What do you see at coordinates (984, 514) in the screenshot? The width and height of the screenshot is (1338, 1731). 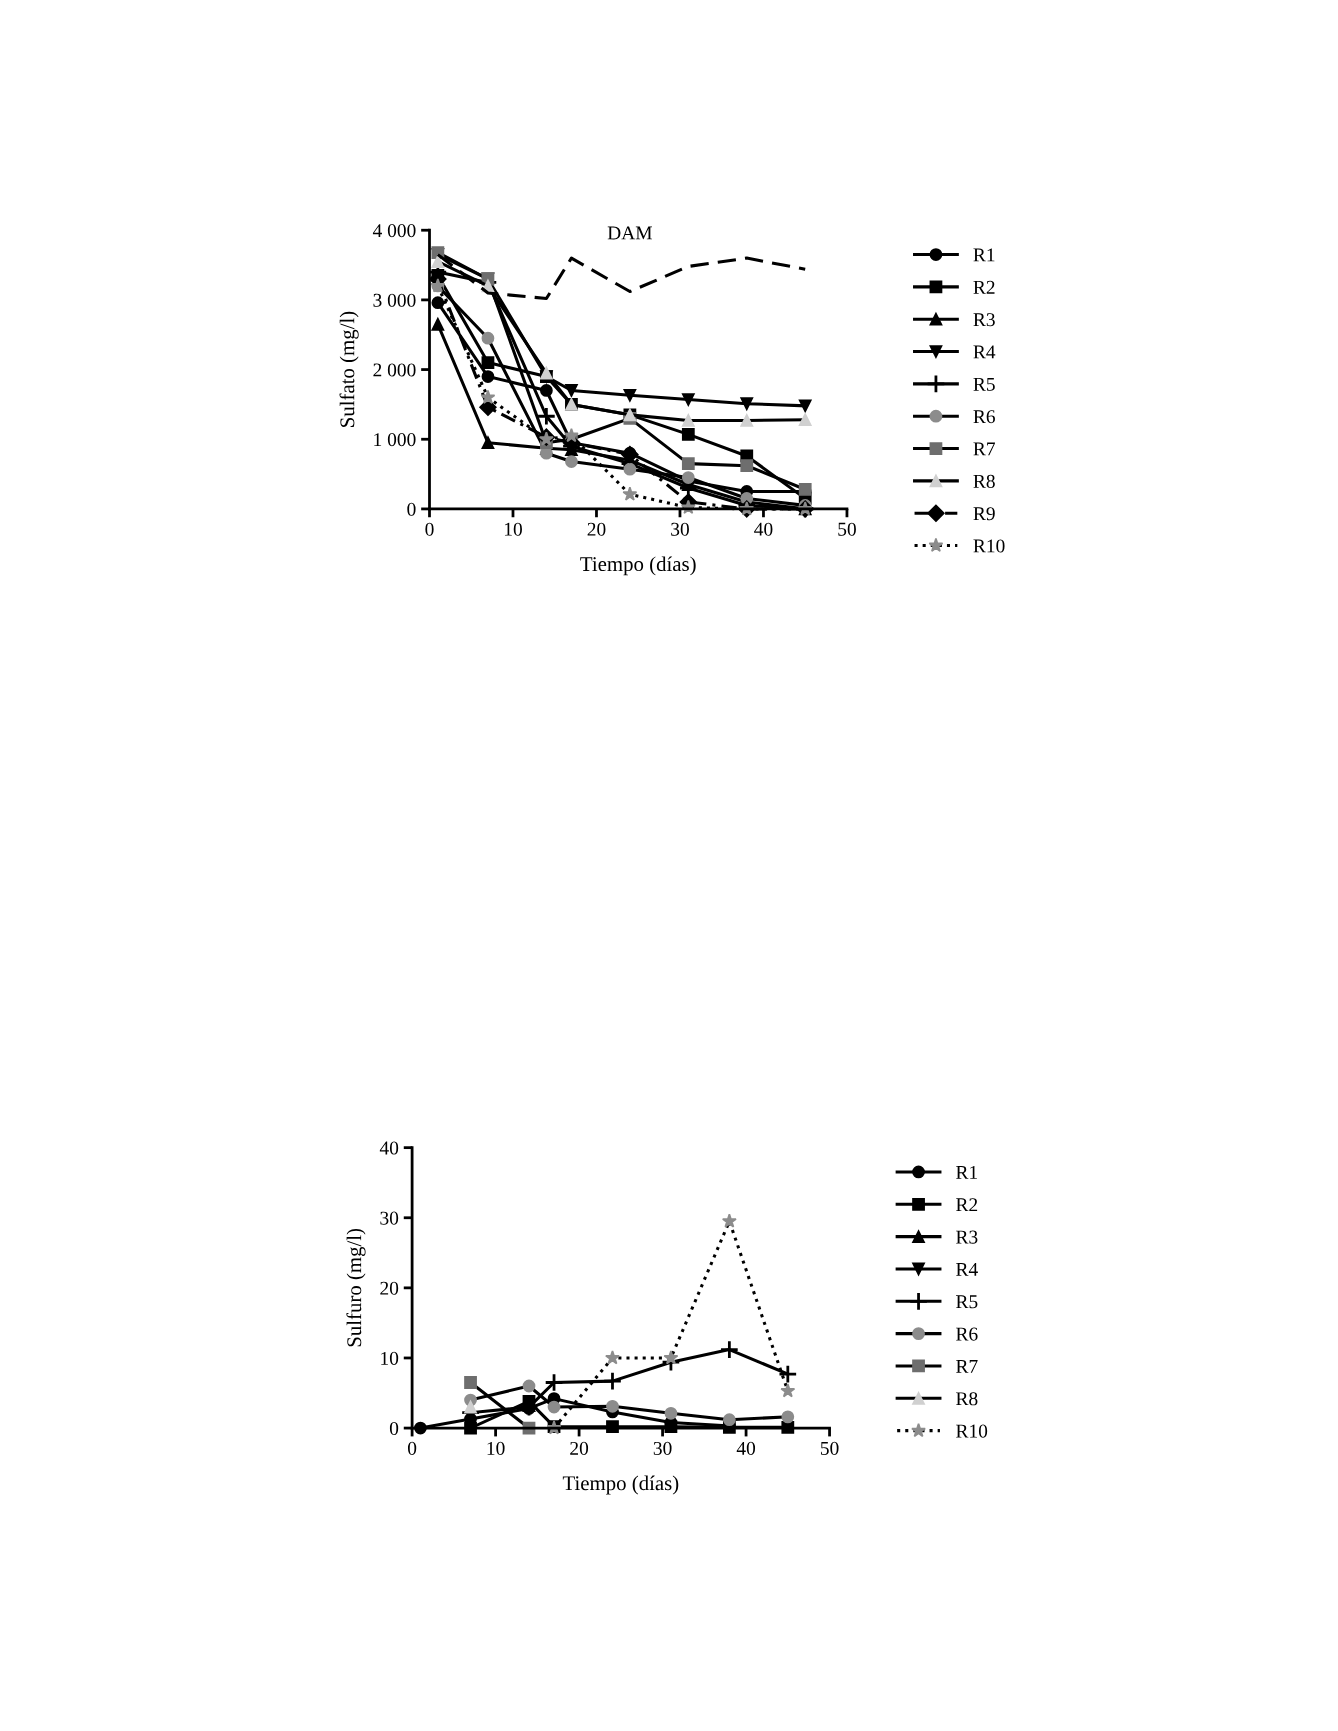 I see `legend-label: R9` at bounding box center [984, 514].